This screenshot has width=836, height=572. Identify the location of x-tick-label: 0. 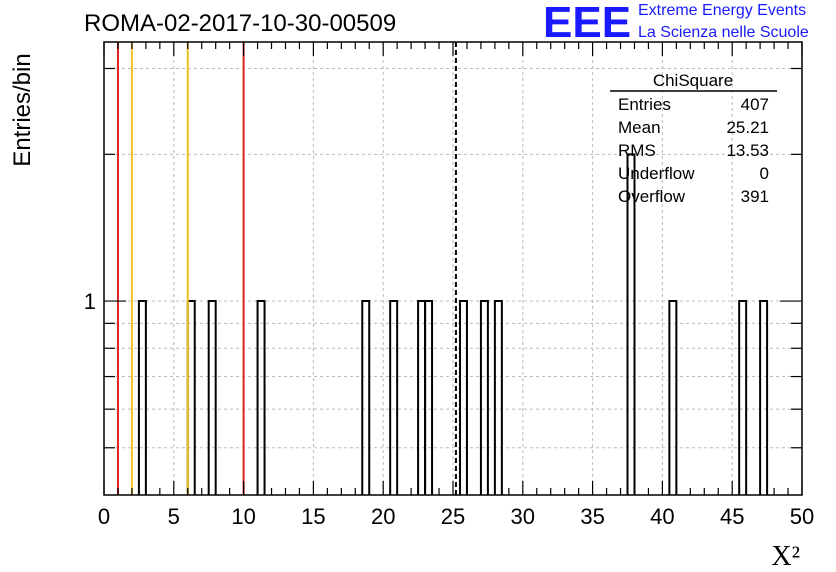
(104, 516).